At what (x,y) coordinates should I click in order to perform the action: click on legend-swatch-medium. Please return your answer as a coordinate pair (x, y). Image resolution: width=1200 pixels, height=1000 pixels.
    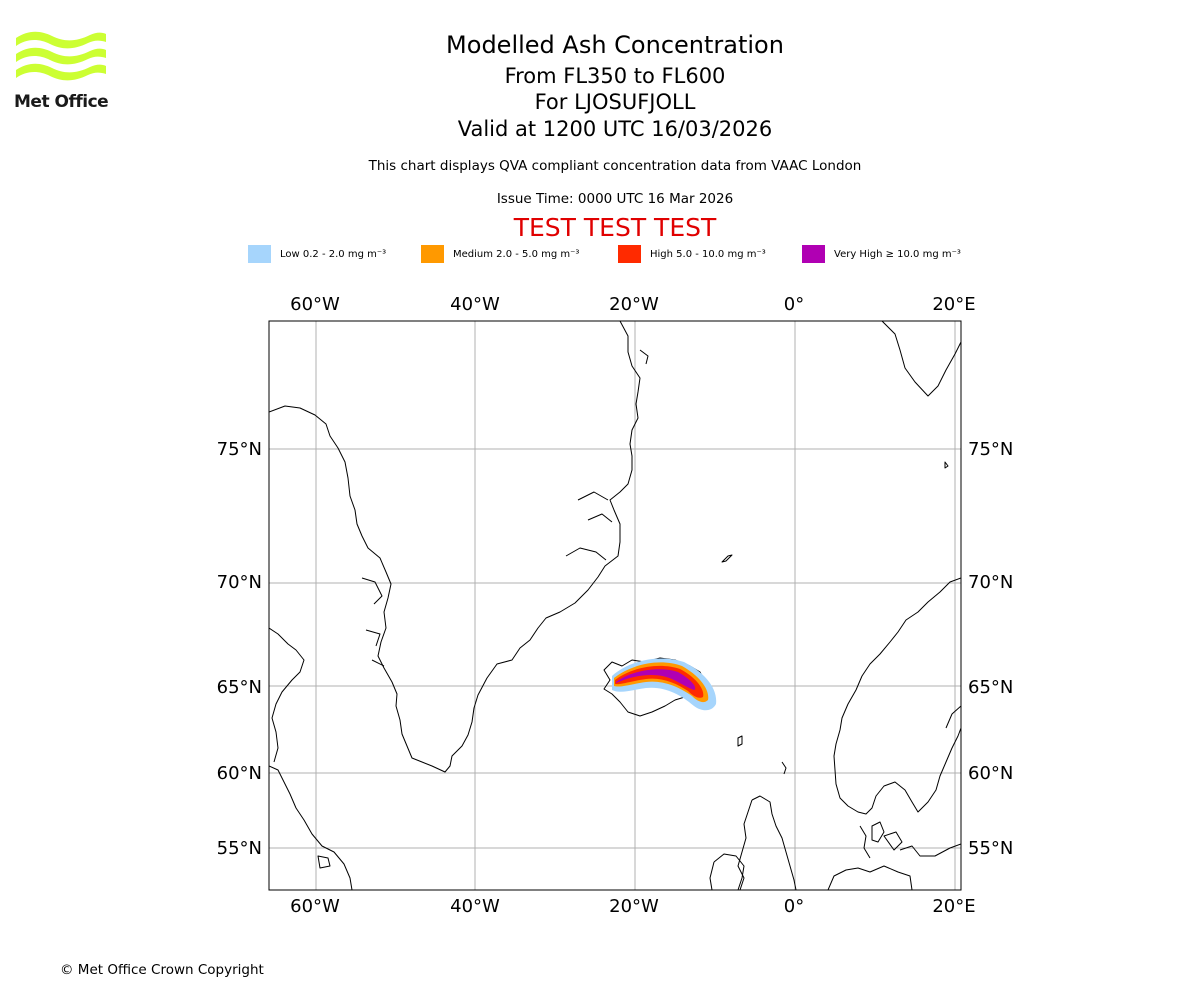
    Looking at the image, I should click on (432, 254).